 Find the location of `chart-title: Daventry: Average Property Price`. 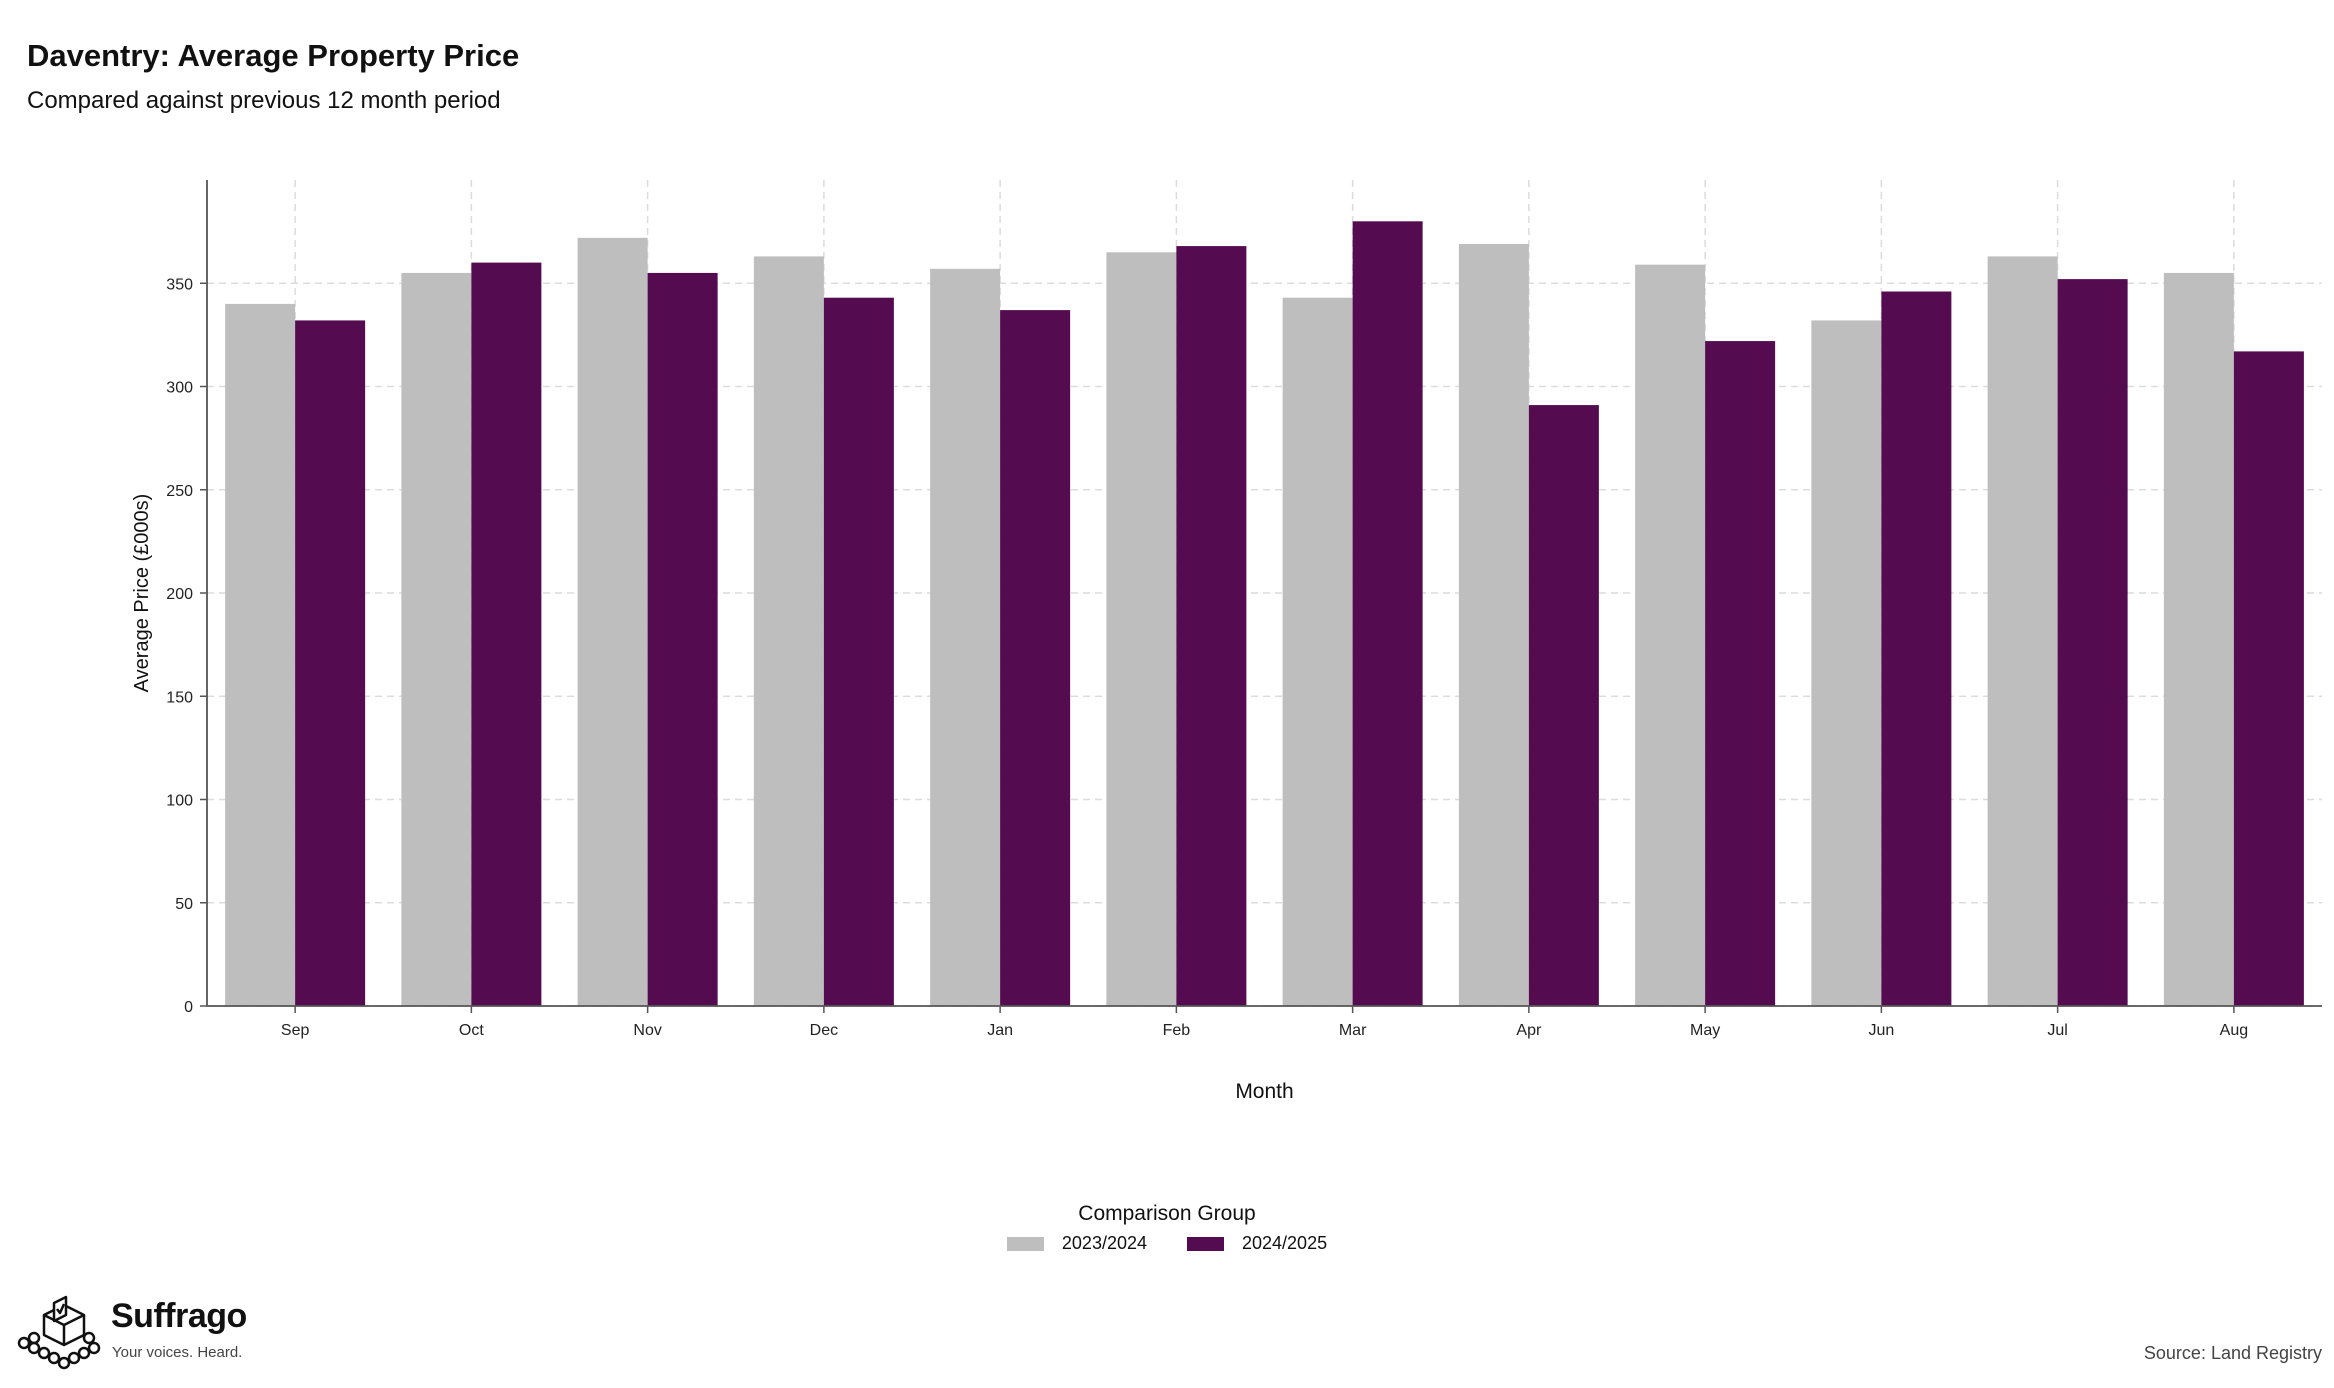

chart-title: Daventry: Average Property Price is located at coordinates (273, 55).